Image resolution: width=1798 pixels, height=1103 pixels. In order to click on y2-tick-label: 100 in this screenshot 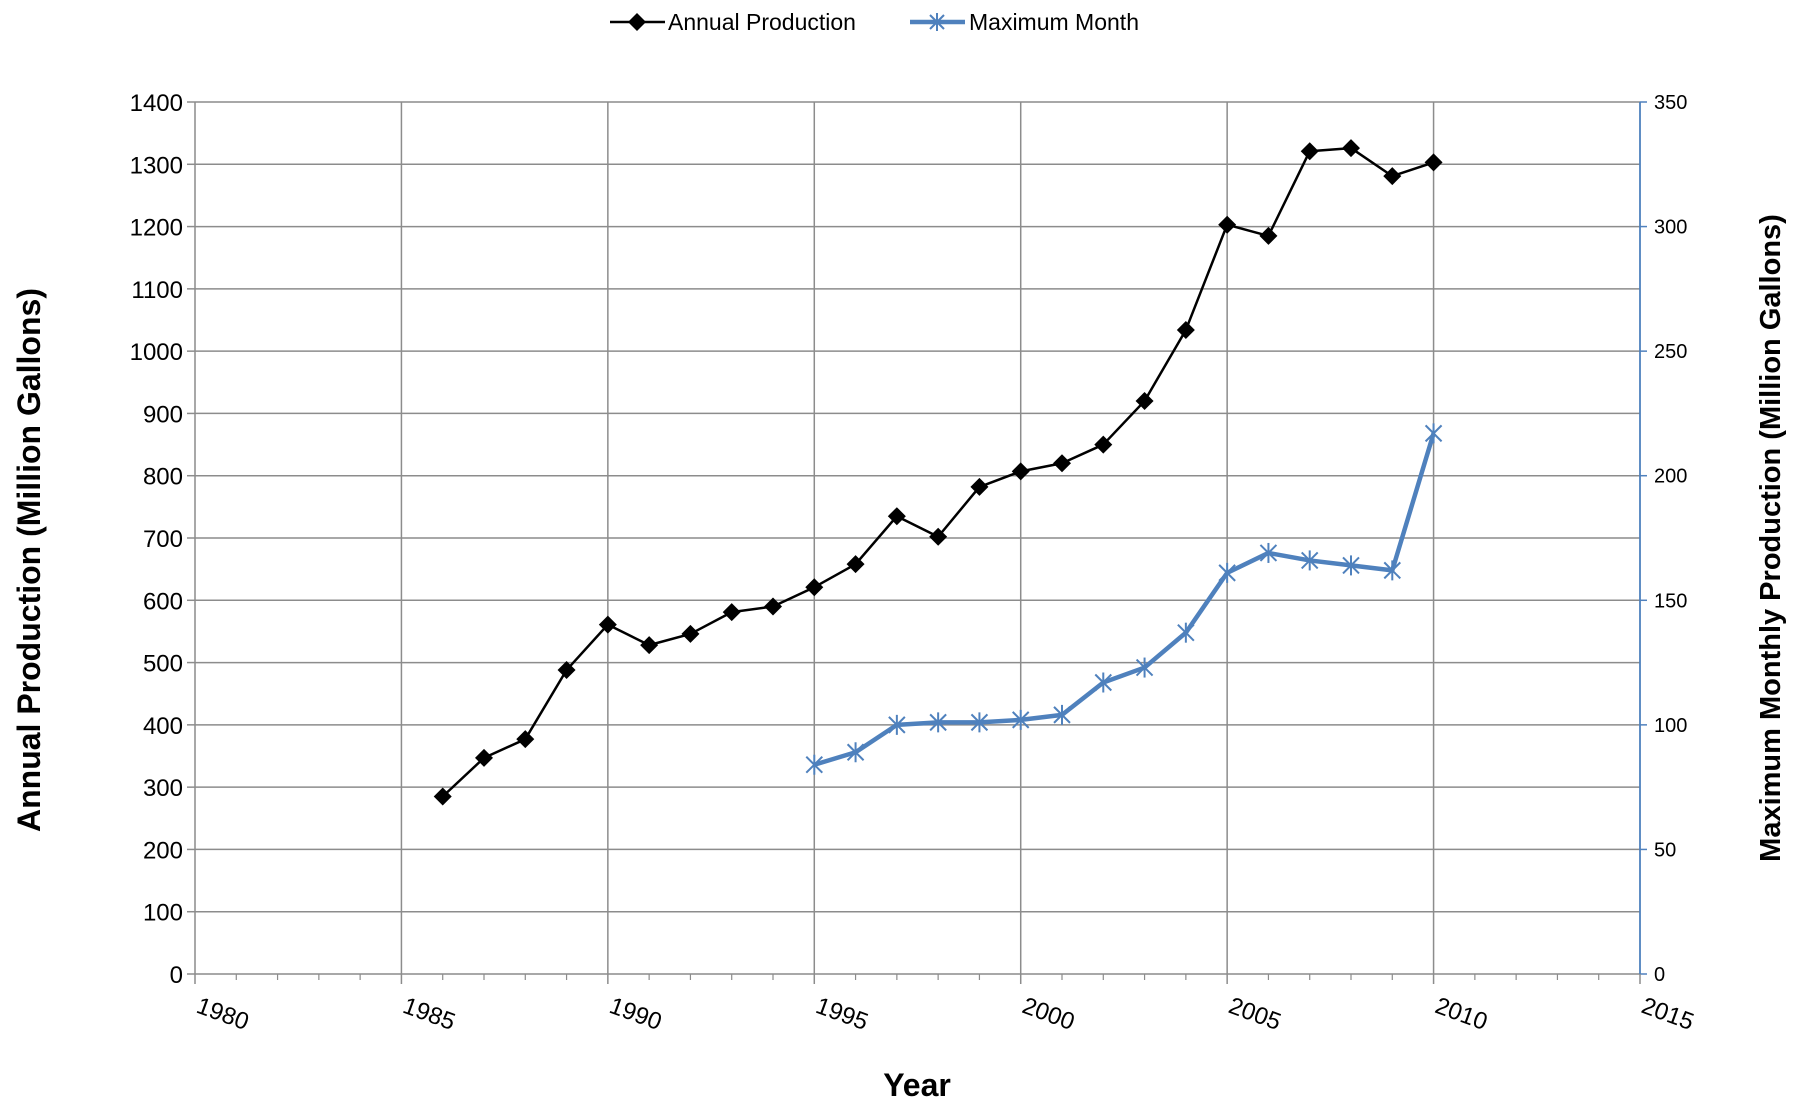, I will do `click(1670, 726)`.